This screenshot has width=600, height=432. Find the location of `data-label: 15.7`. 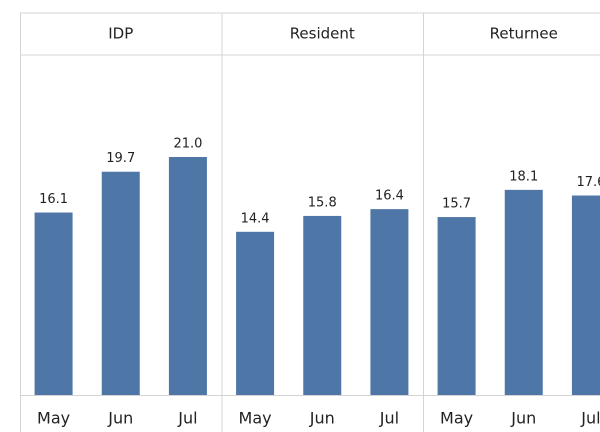

data-label: 15.7 is located at coordinates (456, 204).